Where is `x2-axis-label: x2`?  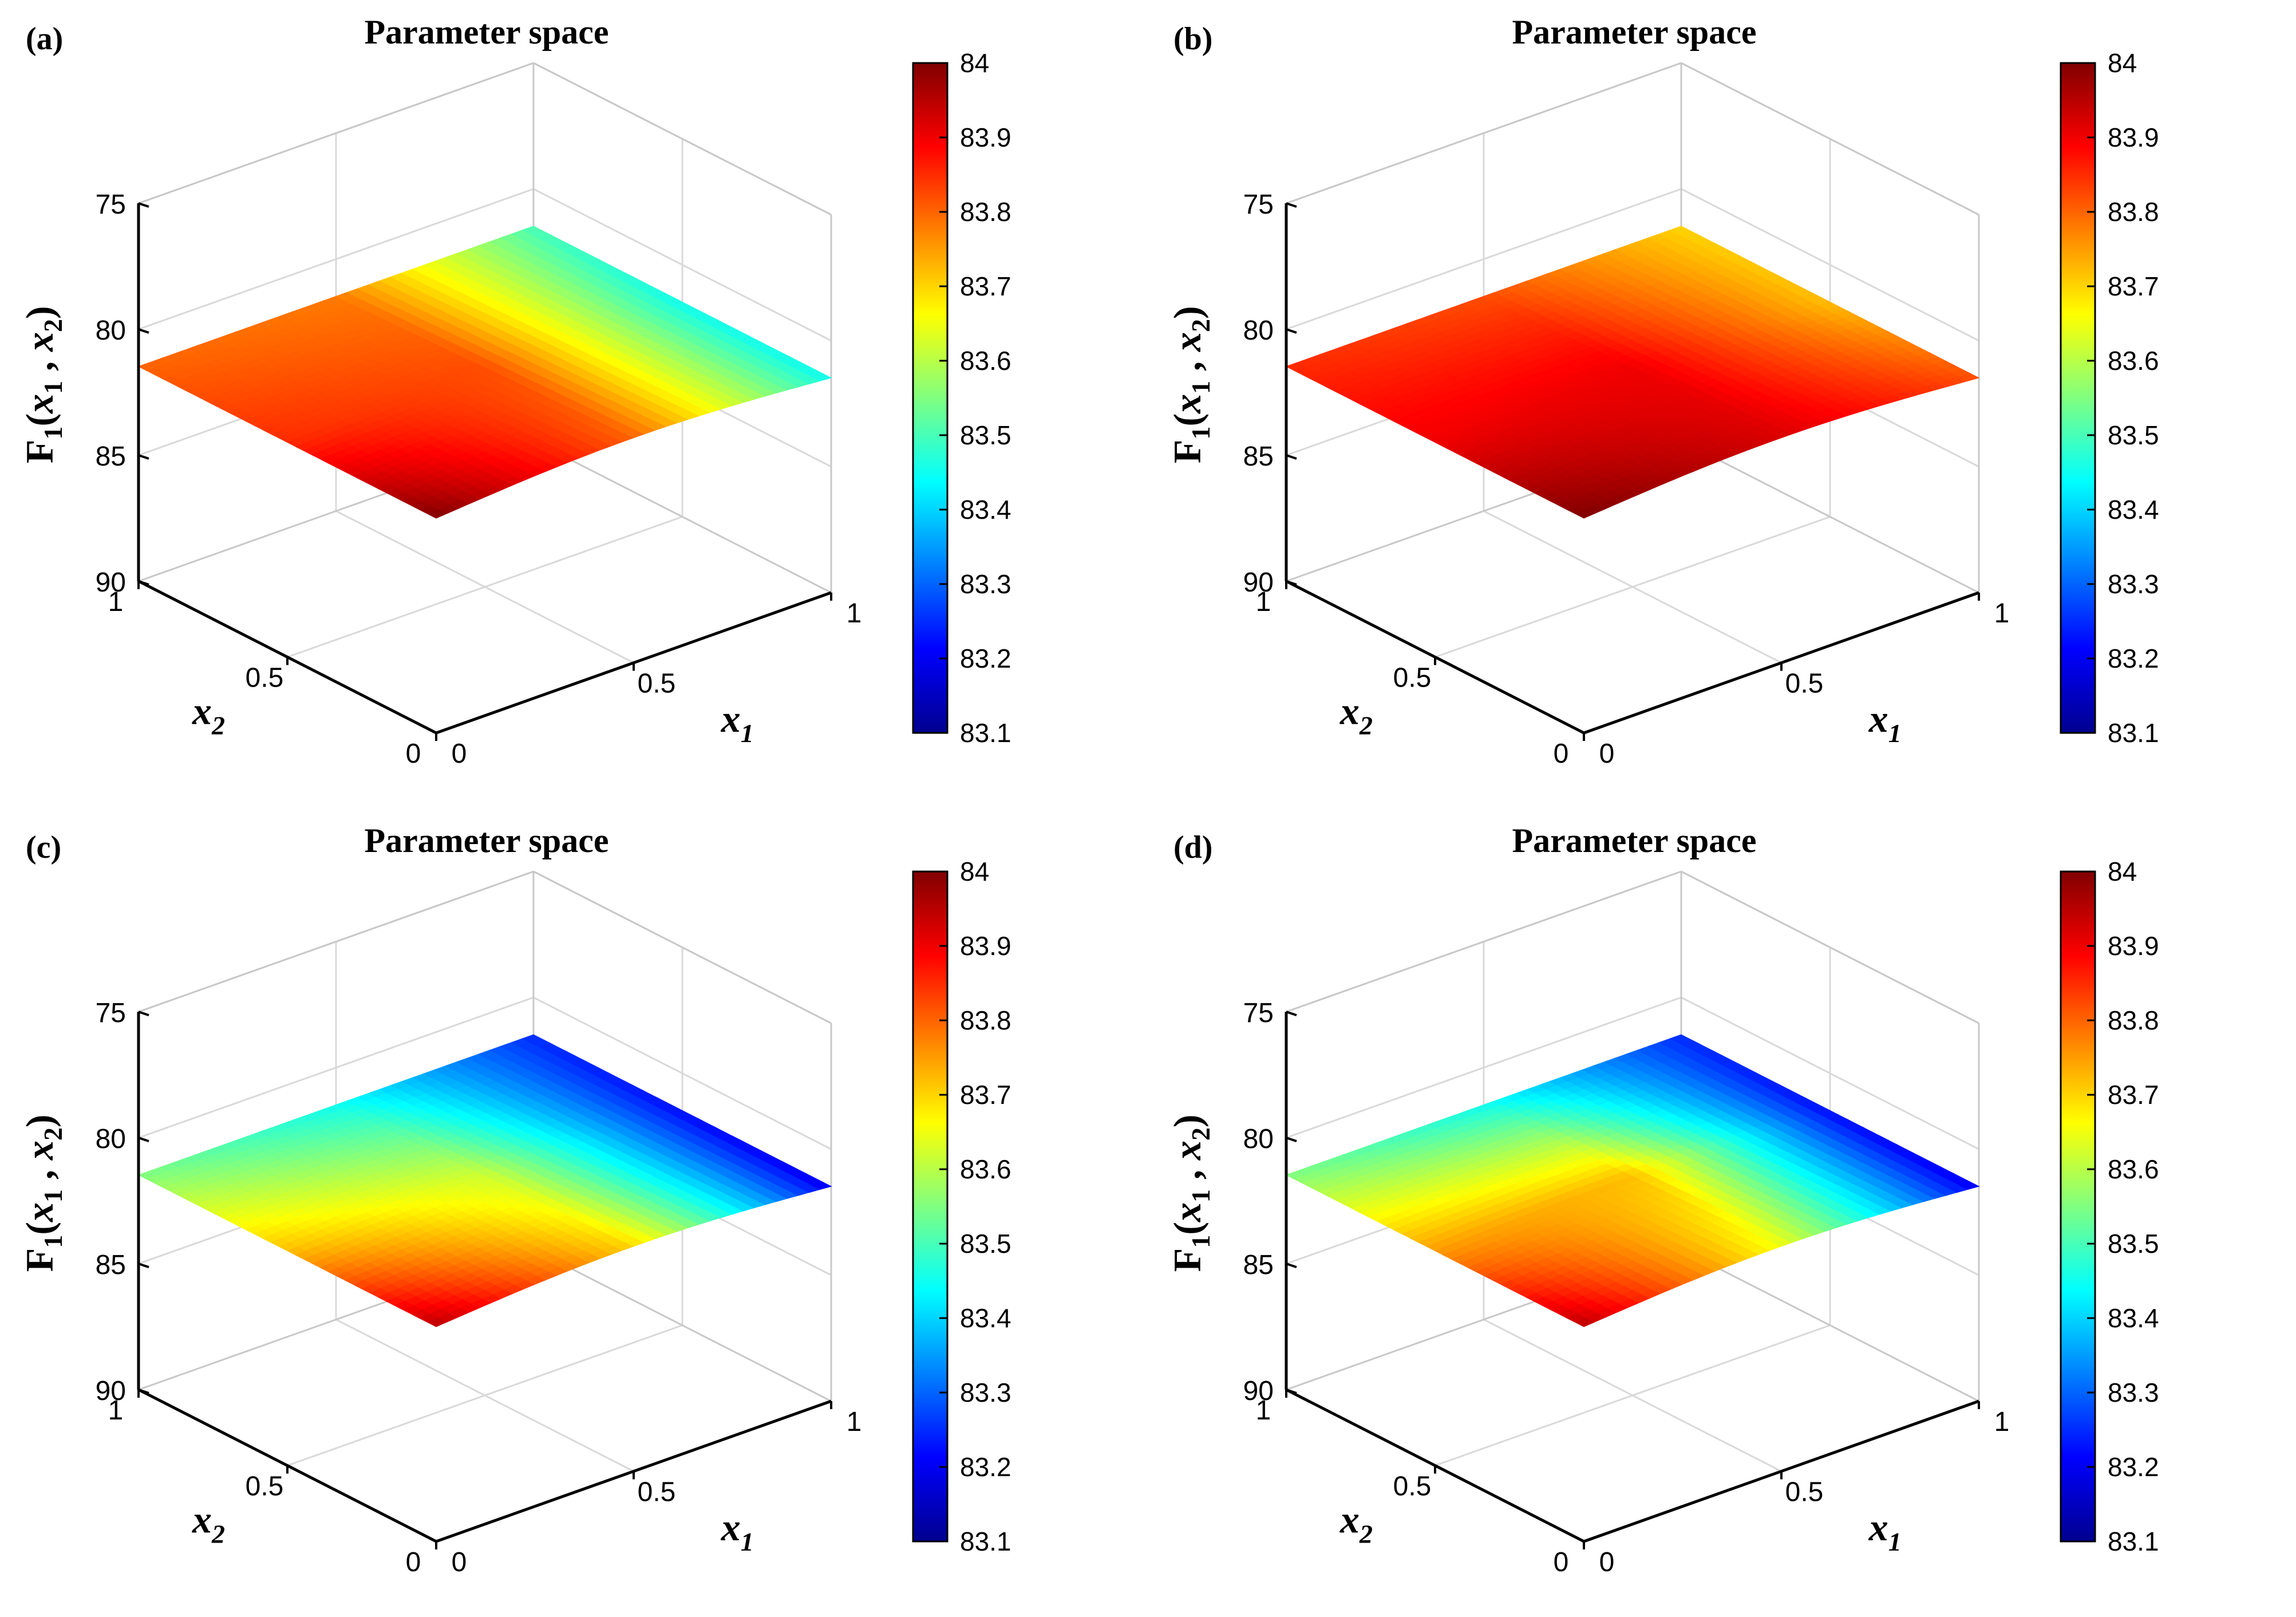 x2-axis-label: x2 is located at coordinates (1356, 715).